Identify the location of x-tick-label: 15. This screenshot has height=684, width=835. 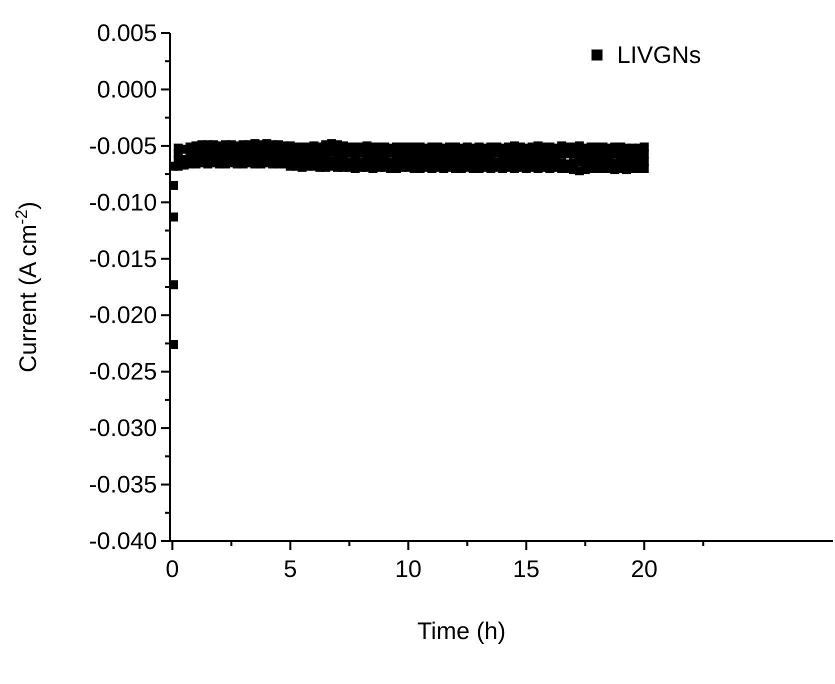
(526, 569).